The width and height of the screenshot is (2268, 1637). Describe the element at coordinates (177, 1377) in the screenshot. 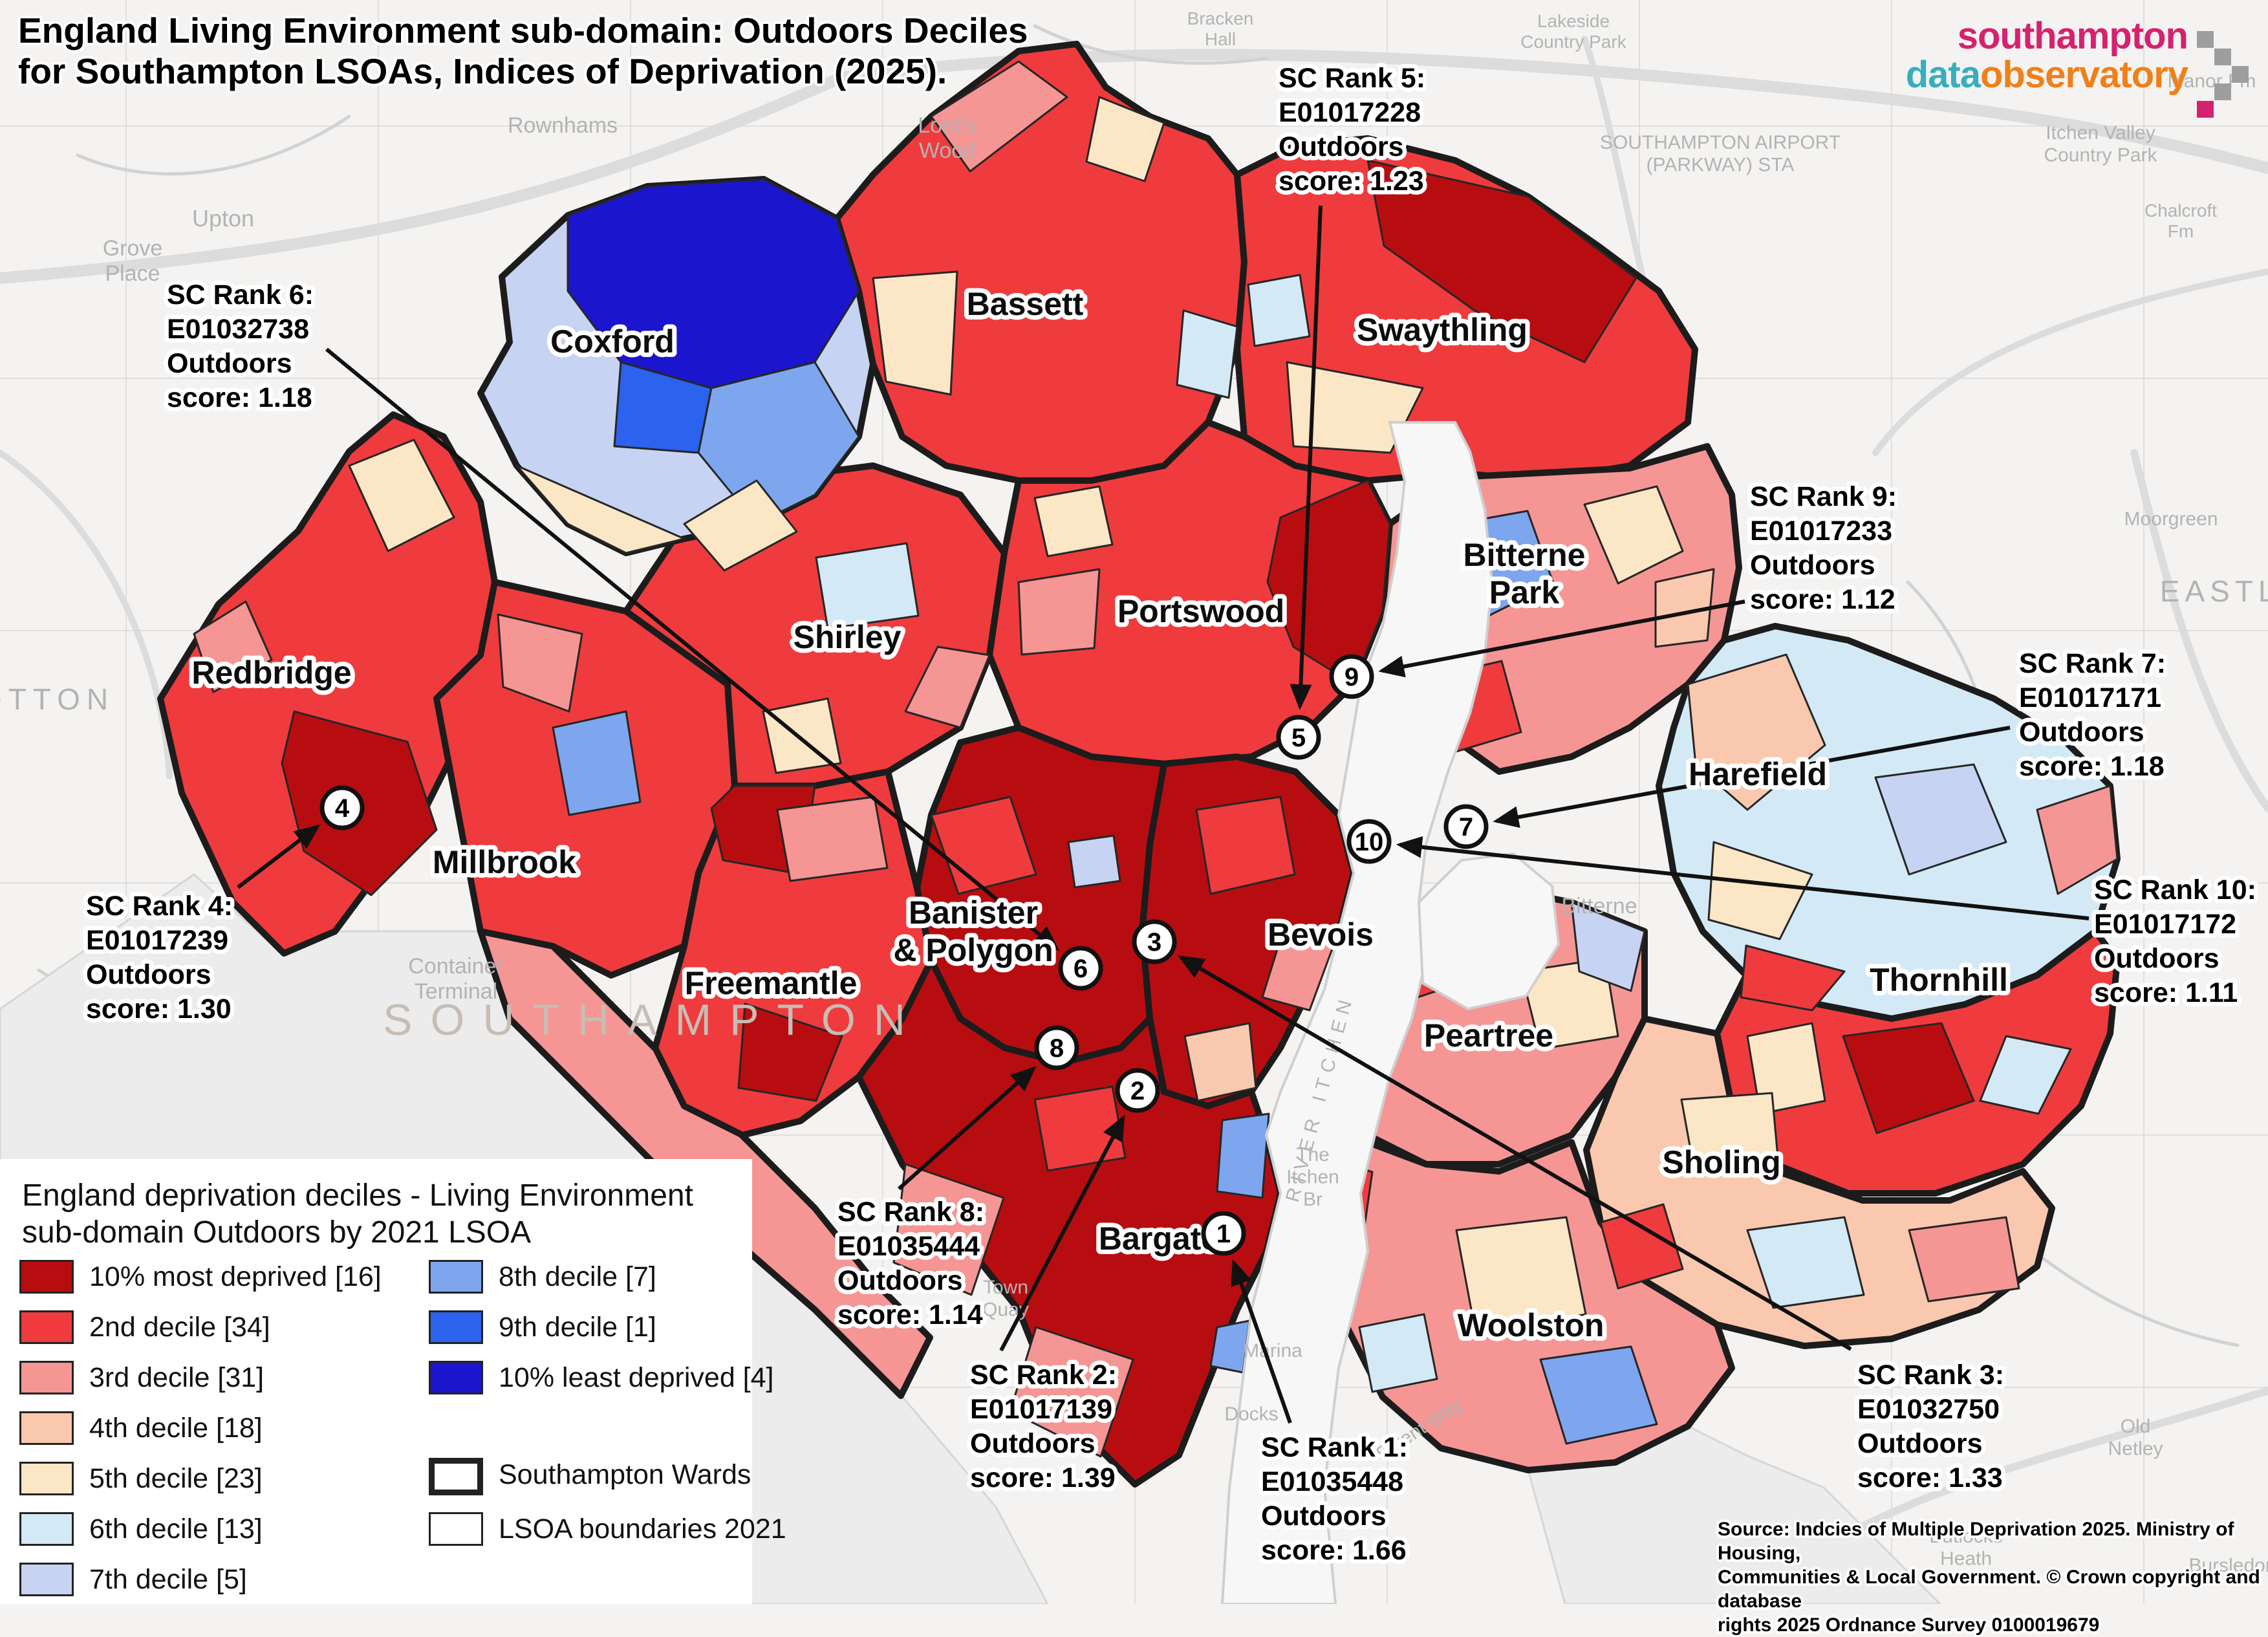

I see `legend-item-label: 3rd decile [31]` at that location.